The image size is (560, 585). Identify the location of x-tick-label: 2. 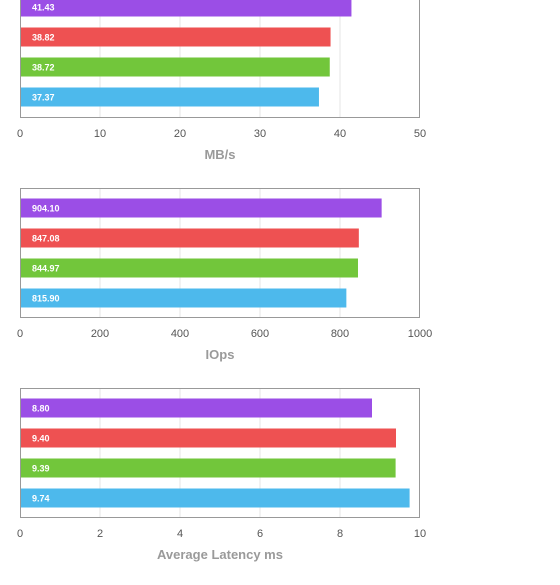
(100, 534).